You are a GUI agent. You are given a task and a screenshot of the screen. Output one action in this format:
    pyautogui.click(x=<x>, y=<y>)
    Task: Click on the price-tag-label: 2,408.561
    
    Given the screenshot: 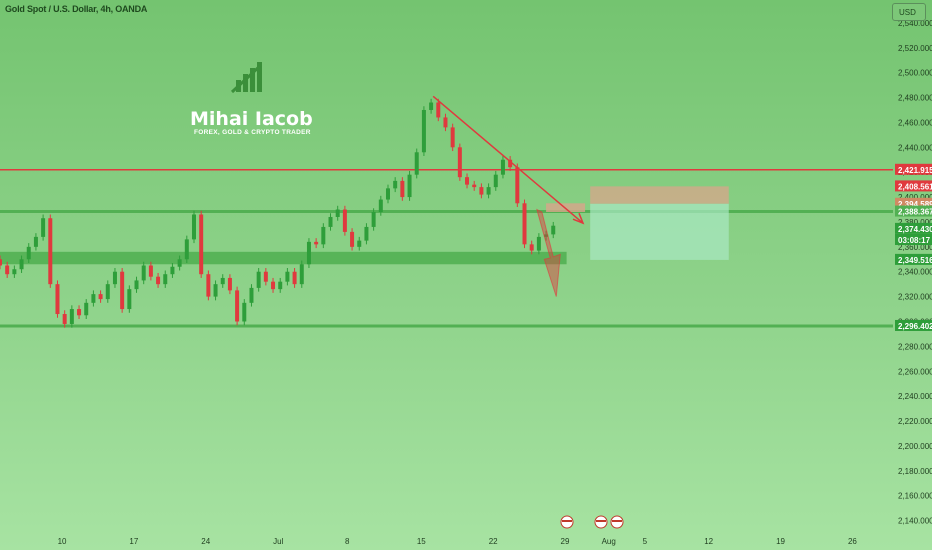 What is the action you would take?
    pyautogui.click(x=915, y=186)
    